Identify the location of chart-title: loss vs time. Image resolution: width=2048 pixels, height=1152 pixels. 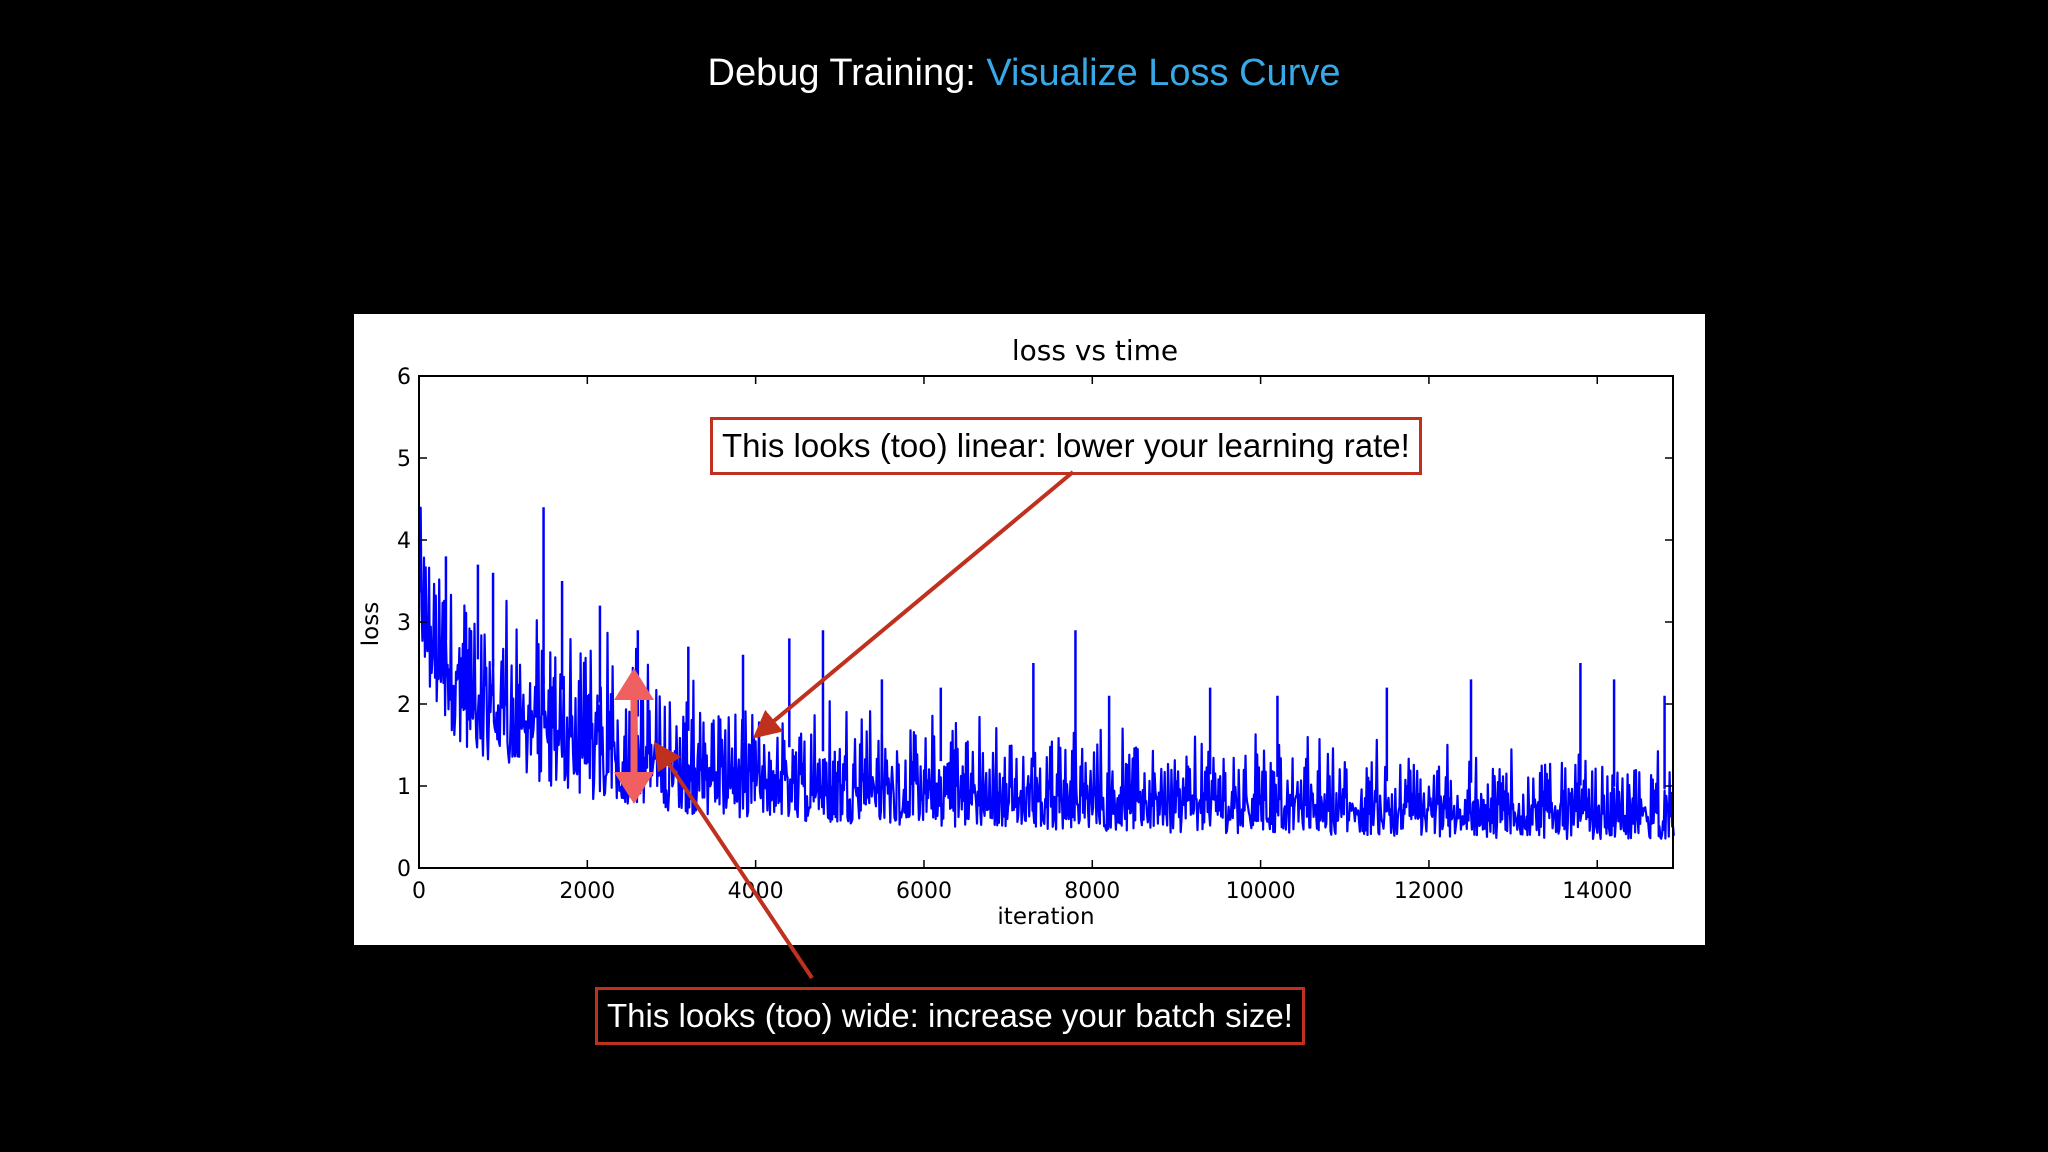
(1095, 350).